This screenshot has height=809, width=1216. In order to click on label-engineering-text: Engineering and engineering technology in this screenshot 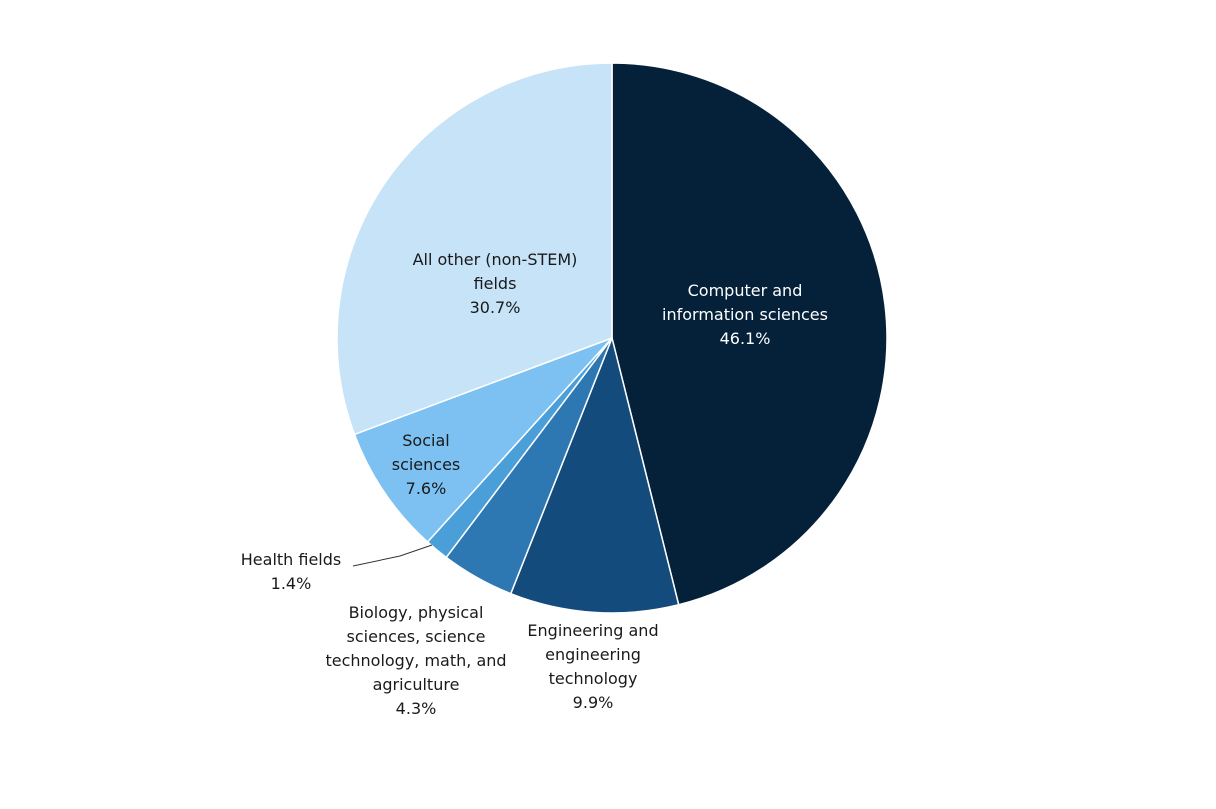, I will do `click(593, 654)`.